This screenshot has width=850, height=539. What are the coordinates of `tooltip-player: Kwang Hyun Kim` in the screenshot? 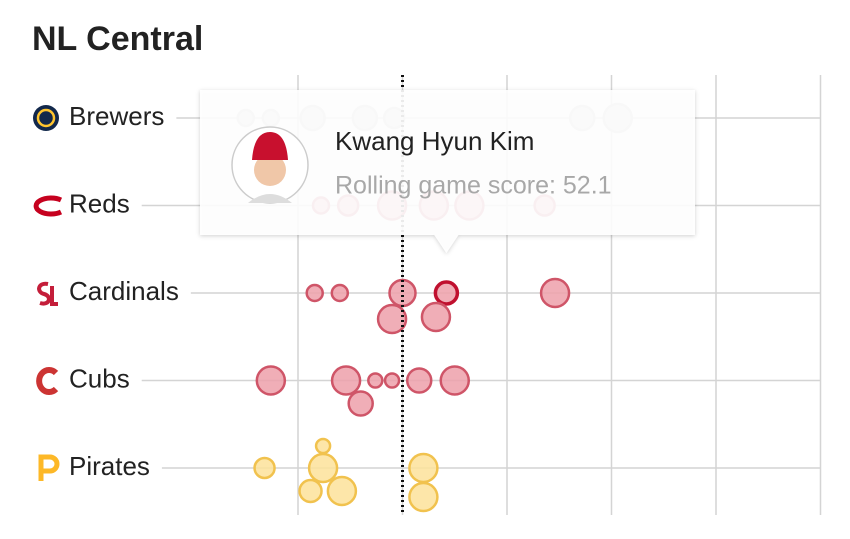 It's located at (434, 141).